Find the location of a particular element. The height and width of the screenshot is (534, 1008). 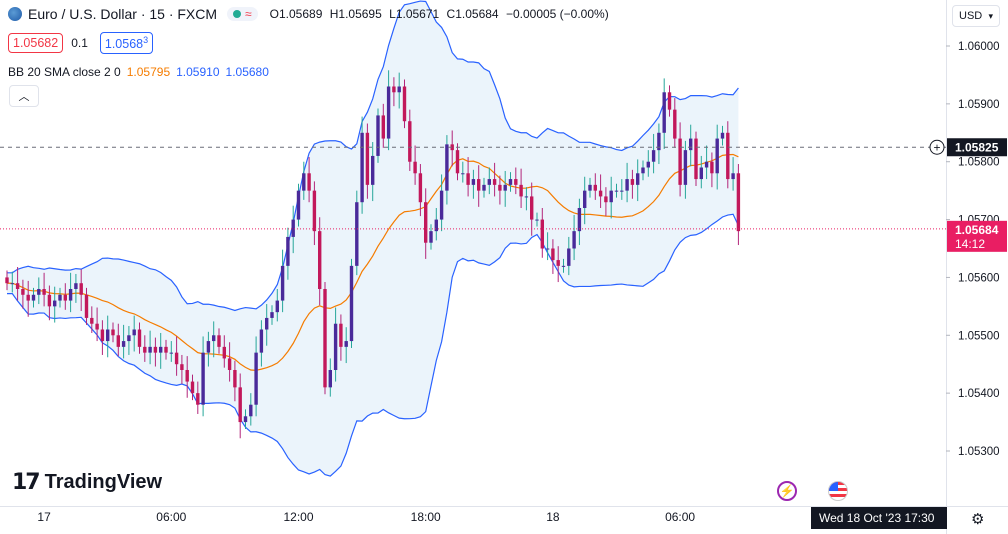

plus-glyph: + is located at coordinates (936, 147).